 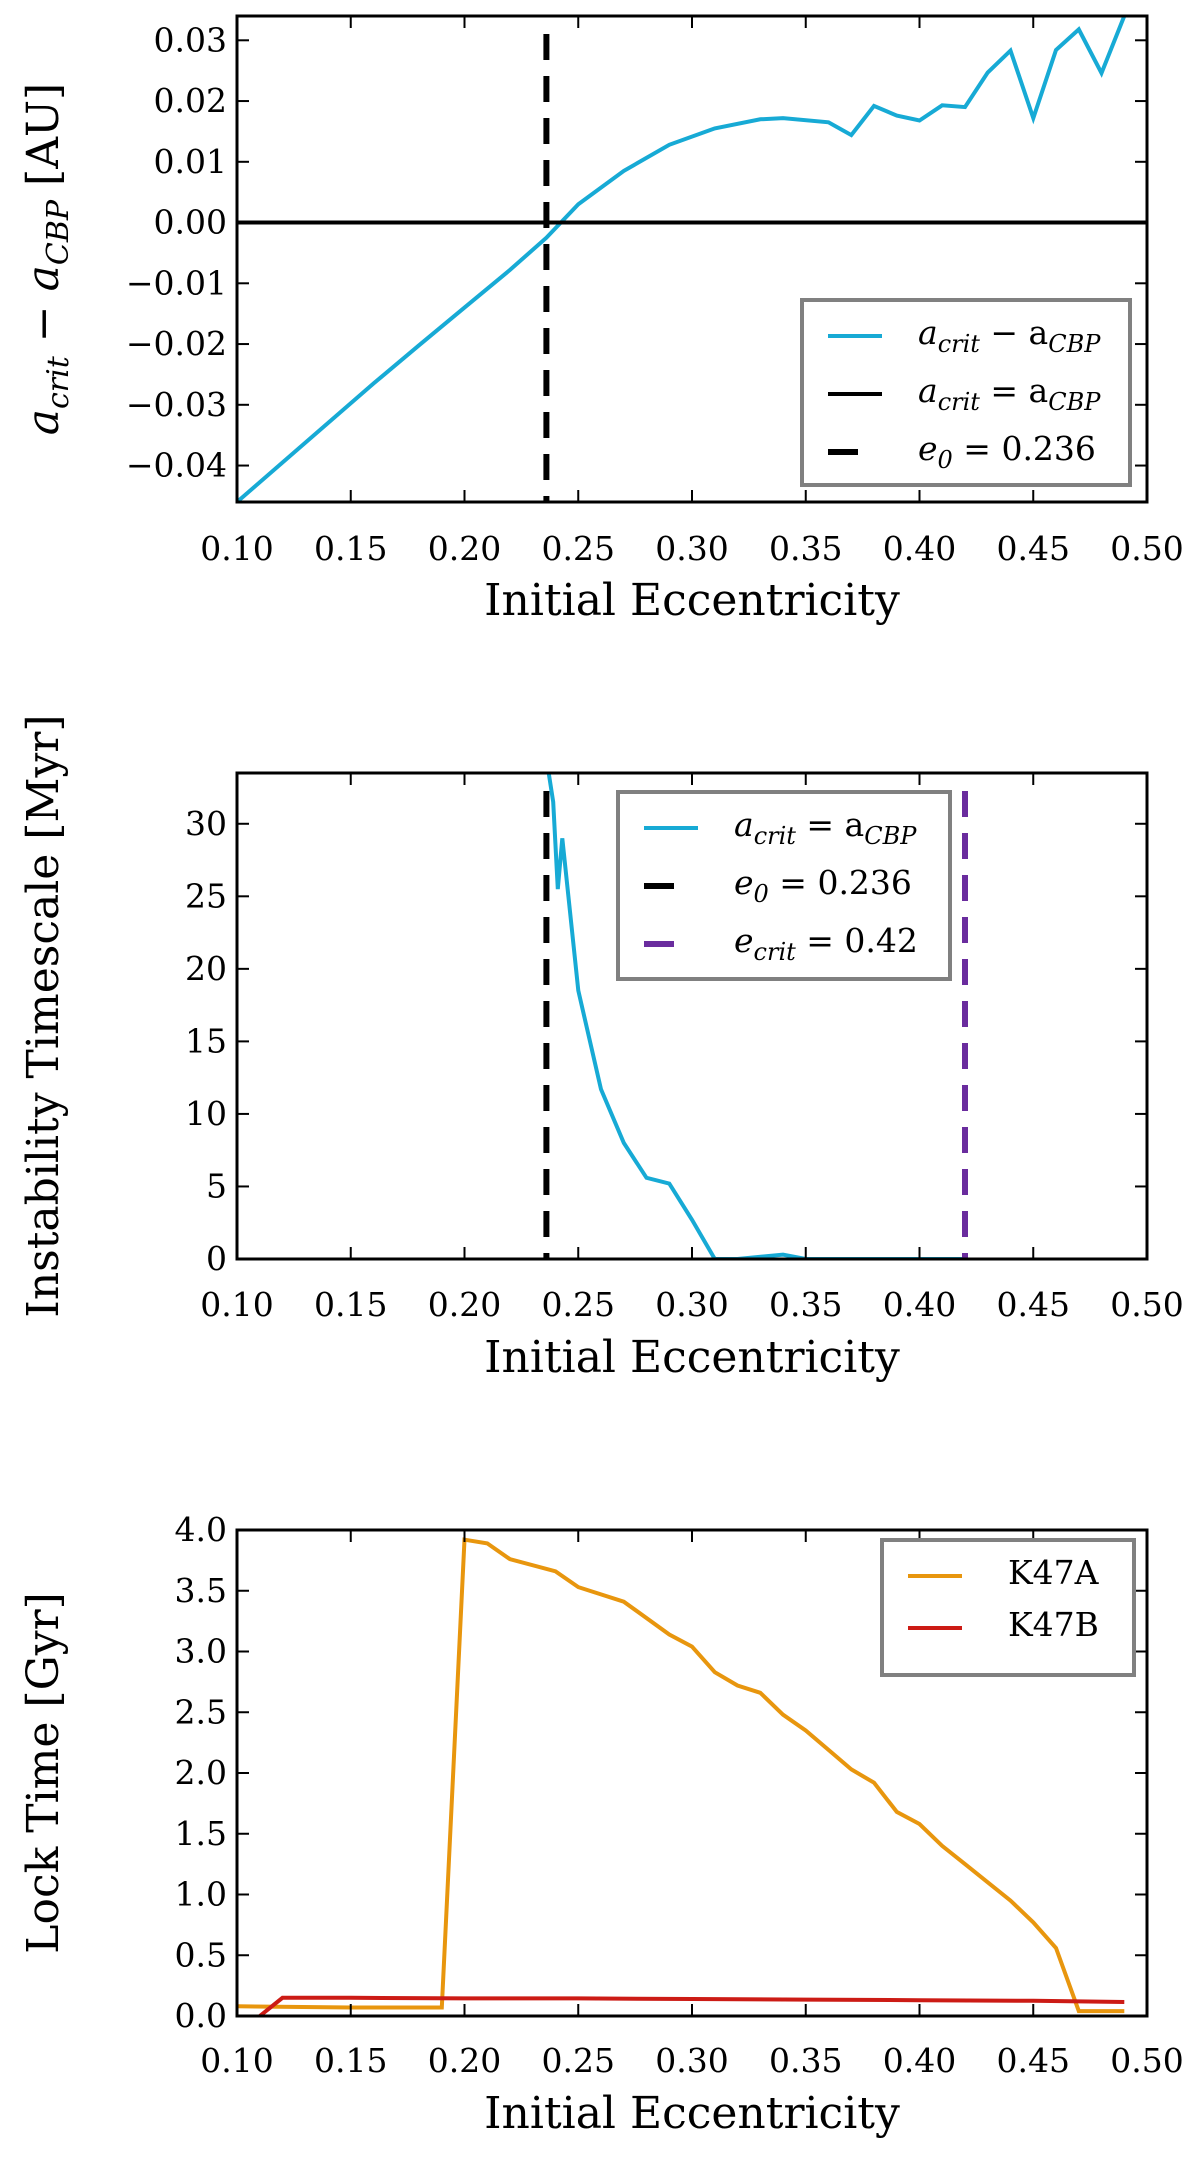 I want to click on series-line-a-crit-a-cbp, so click(x=755, y=1016).